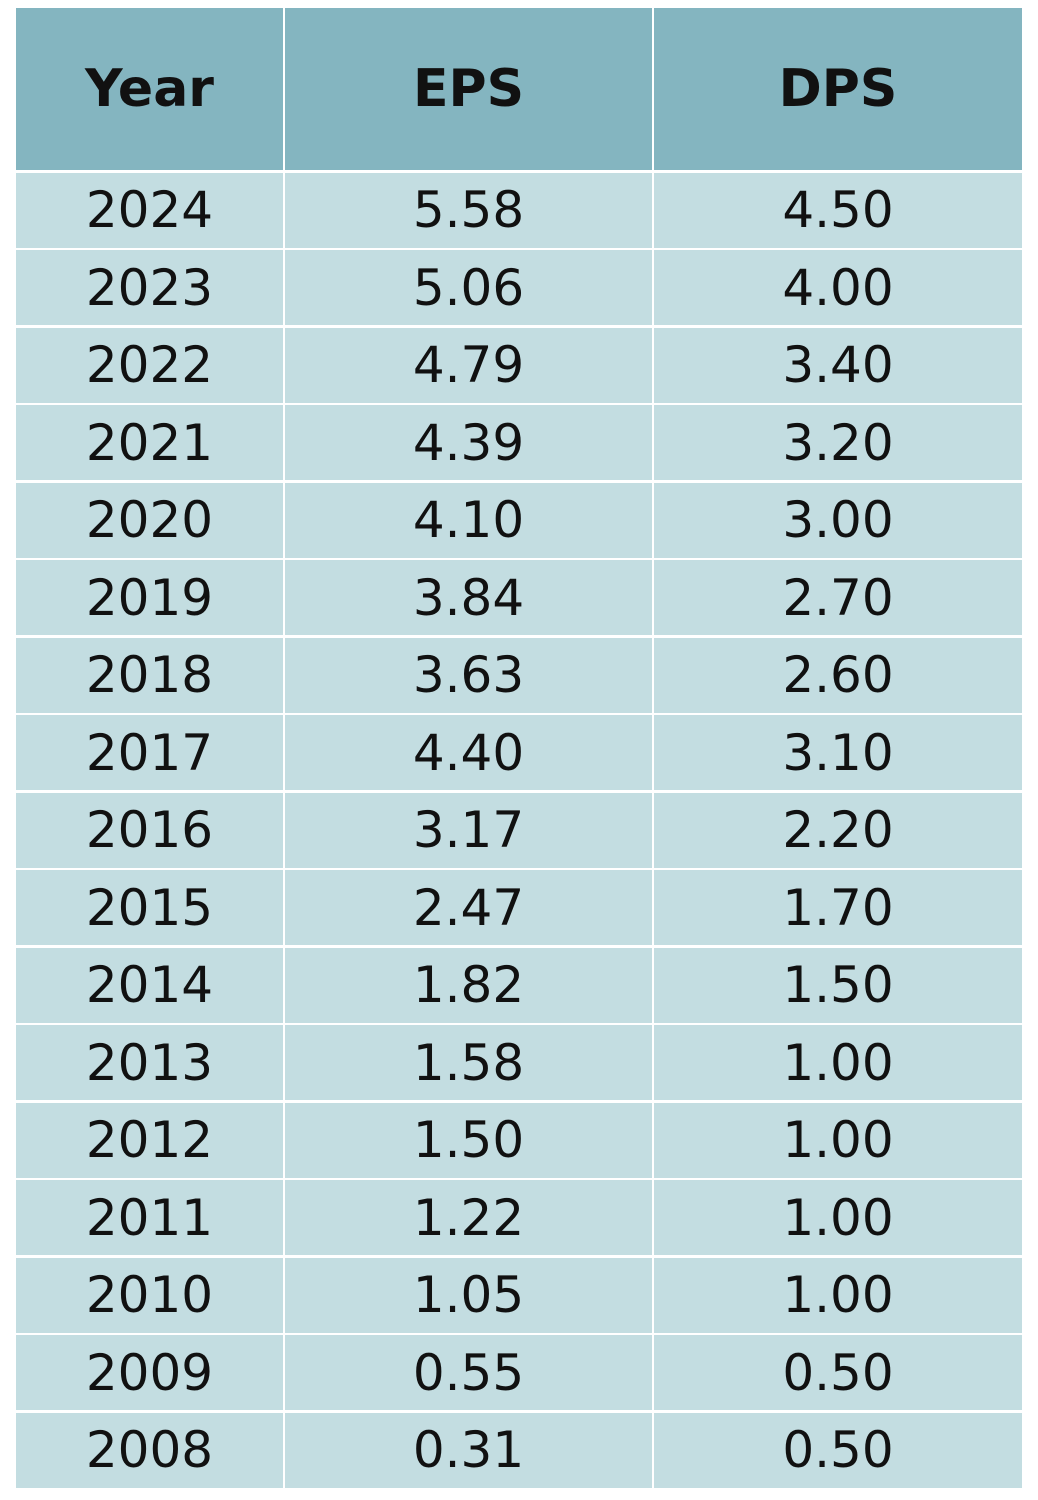  Describe the element at coordinates (149, 830) in the screenshot. I see `table-cell: 2016` at that location.